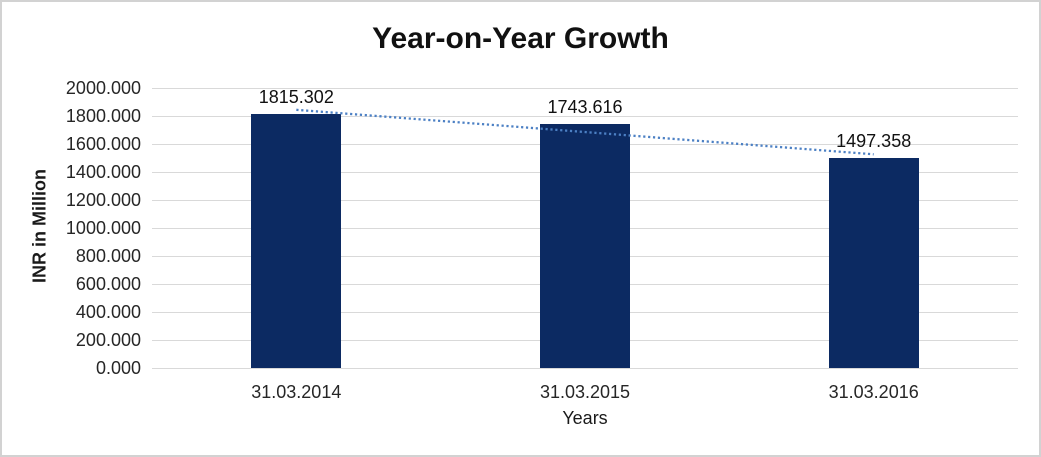 The width and height of the screenshot is (1041, 457). I want to click on x-tick-label: 31.03.2016, so click(873, 392).